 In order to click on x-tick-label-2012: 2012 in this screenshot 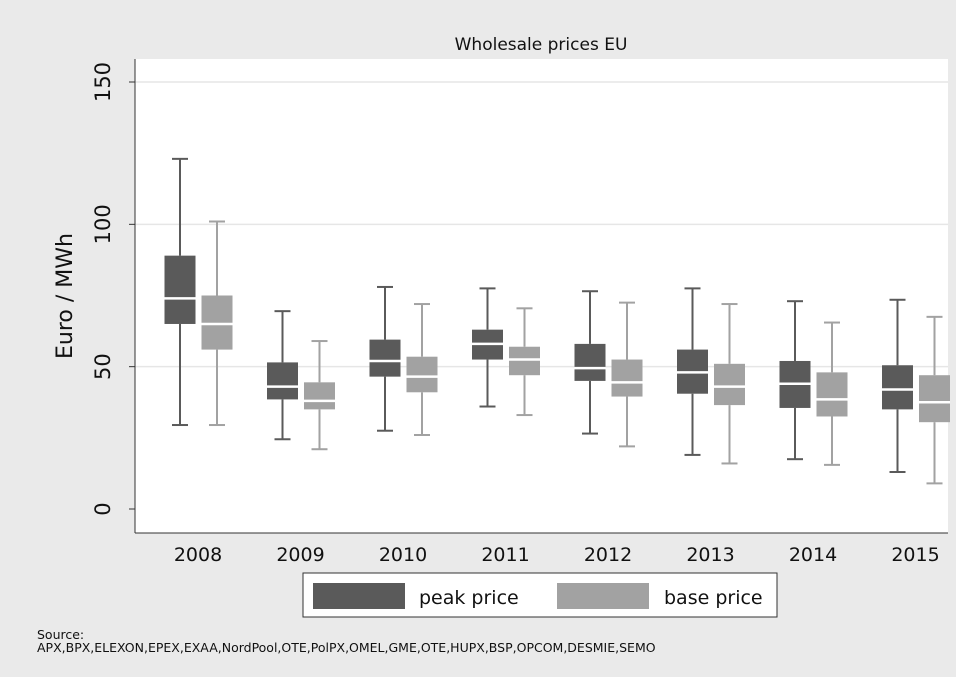, I will do `click(608, 555)`.